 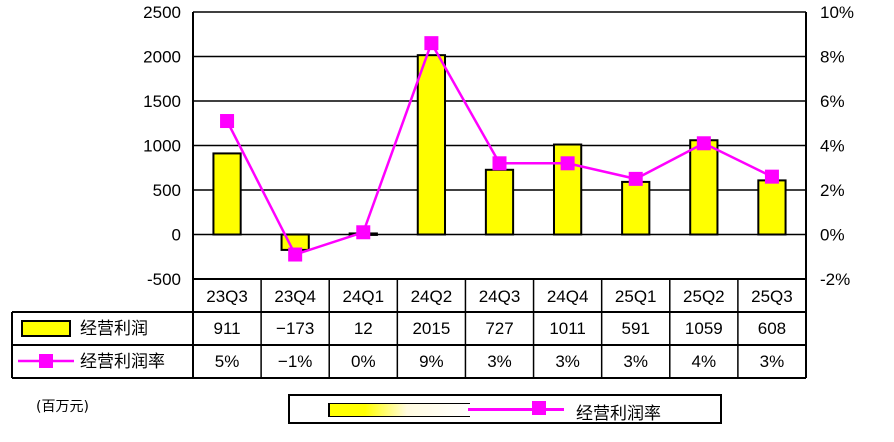 What do you see at coordinates (837, 12) in the screenshot?
I see `right-tick-label: 10%` at bounding box center [837, 12].